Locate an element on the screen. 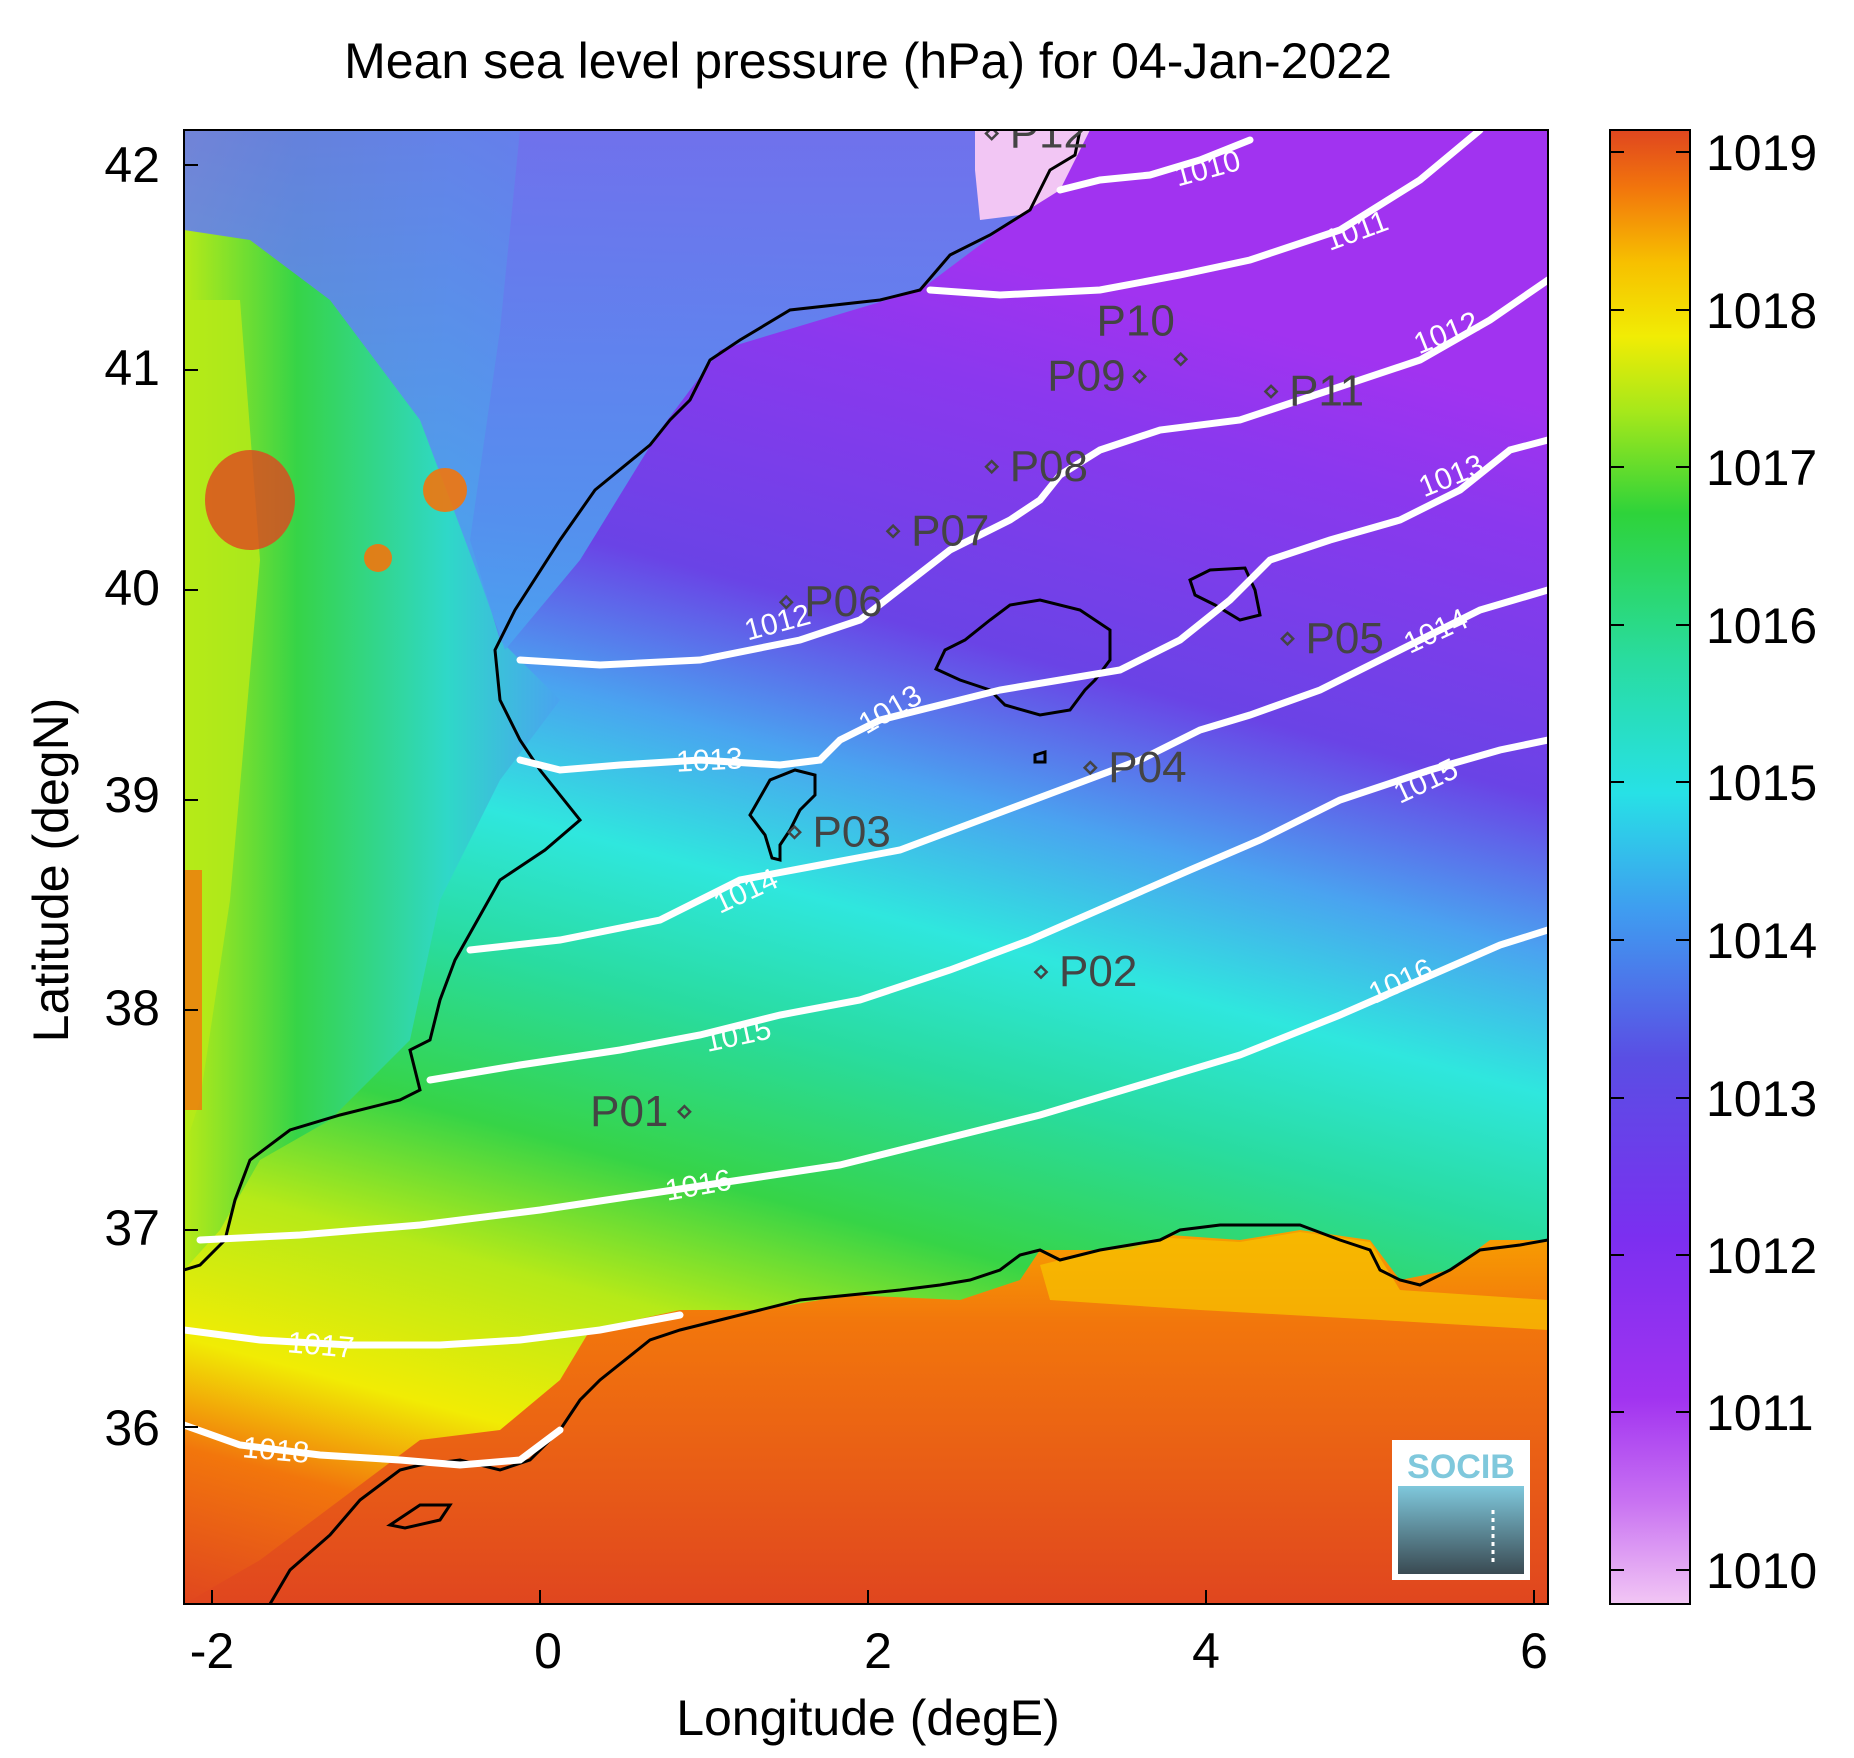 The height and width of the screenshot is (1758, 1854). station-label: P09 is located at coordinates (1086, 375).